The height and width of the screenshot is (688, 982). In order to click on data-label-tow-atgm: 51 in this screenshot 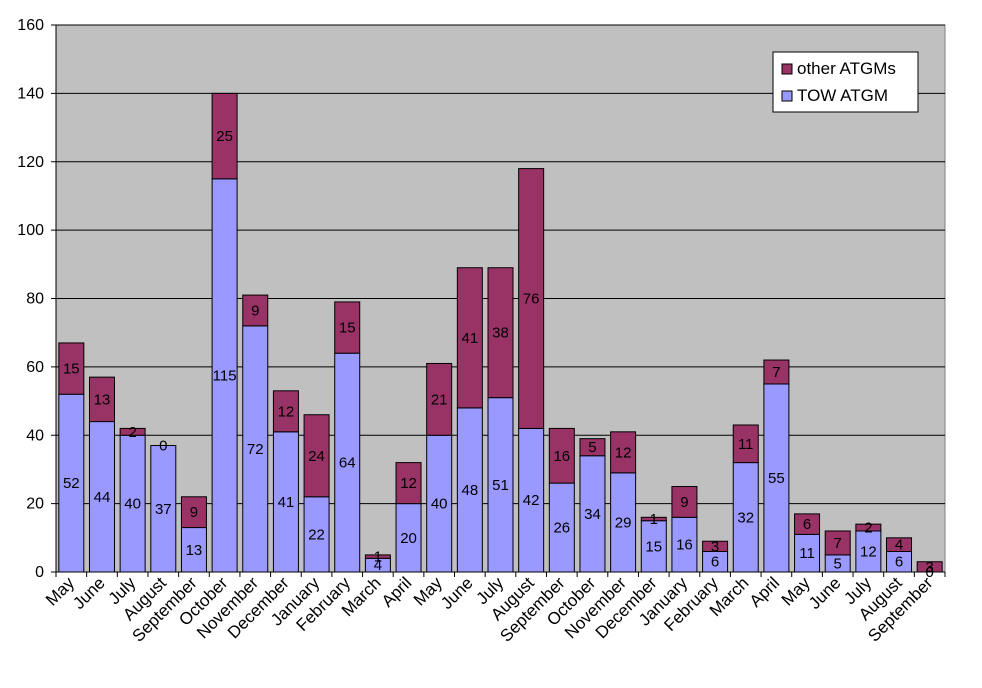, I will do `click(500, 485)`.